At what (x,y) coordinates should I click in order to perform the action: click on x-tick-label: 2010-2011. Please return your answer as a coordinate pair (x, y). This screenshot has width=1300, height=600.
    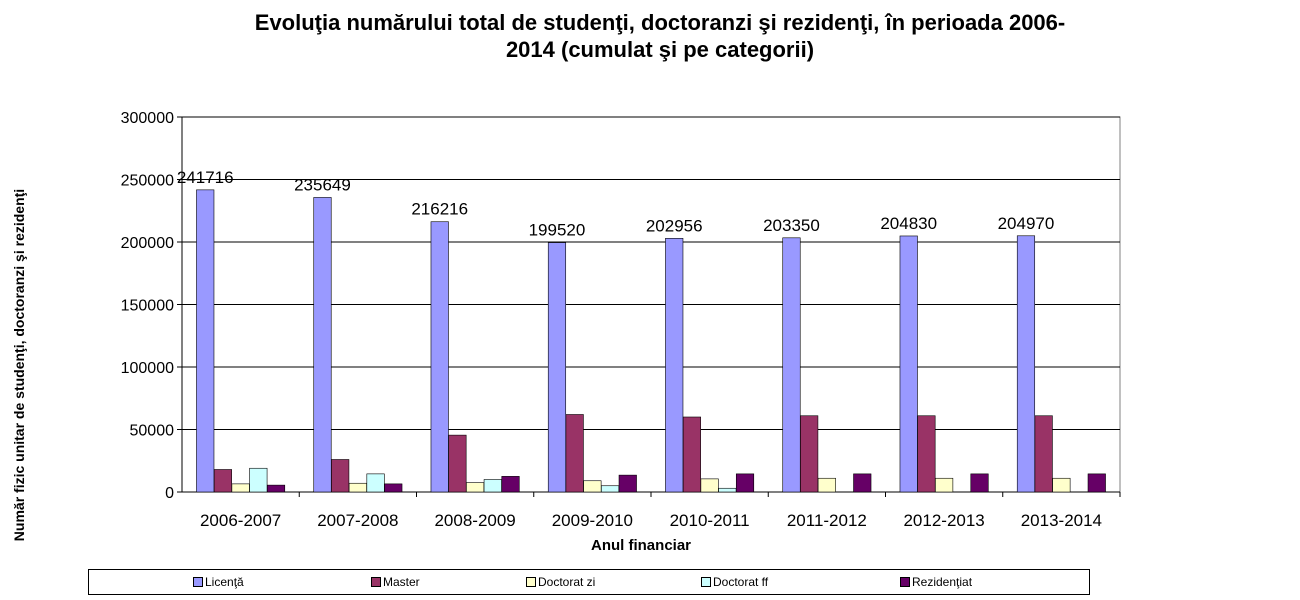
    Looking at the image, I should click on (710, 520).